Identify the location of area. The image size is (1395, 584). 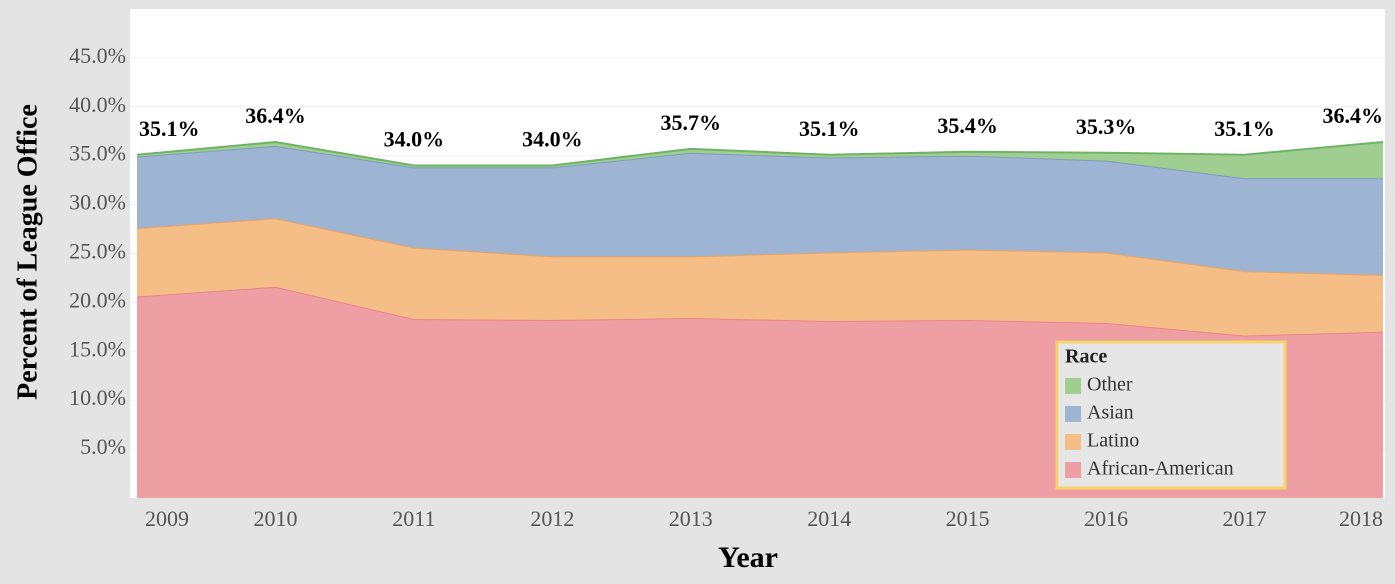
(760, 160).